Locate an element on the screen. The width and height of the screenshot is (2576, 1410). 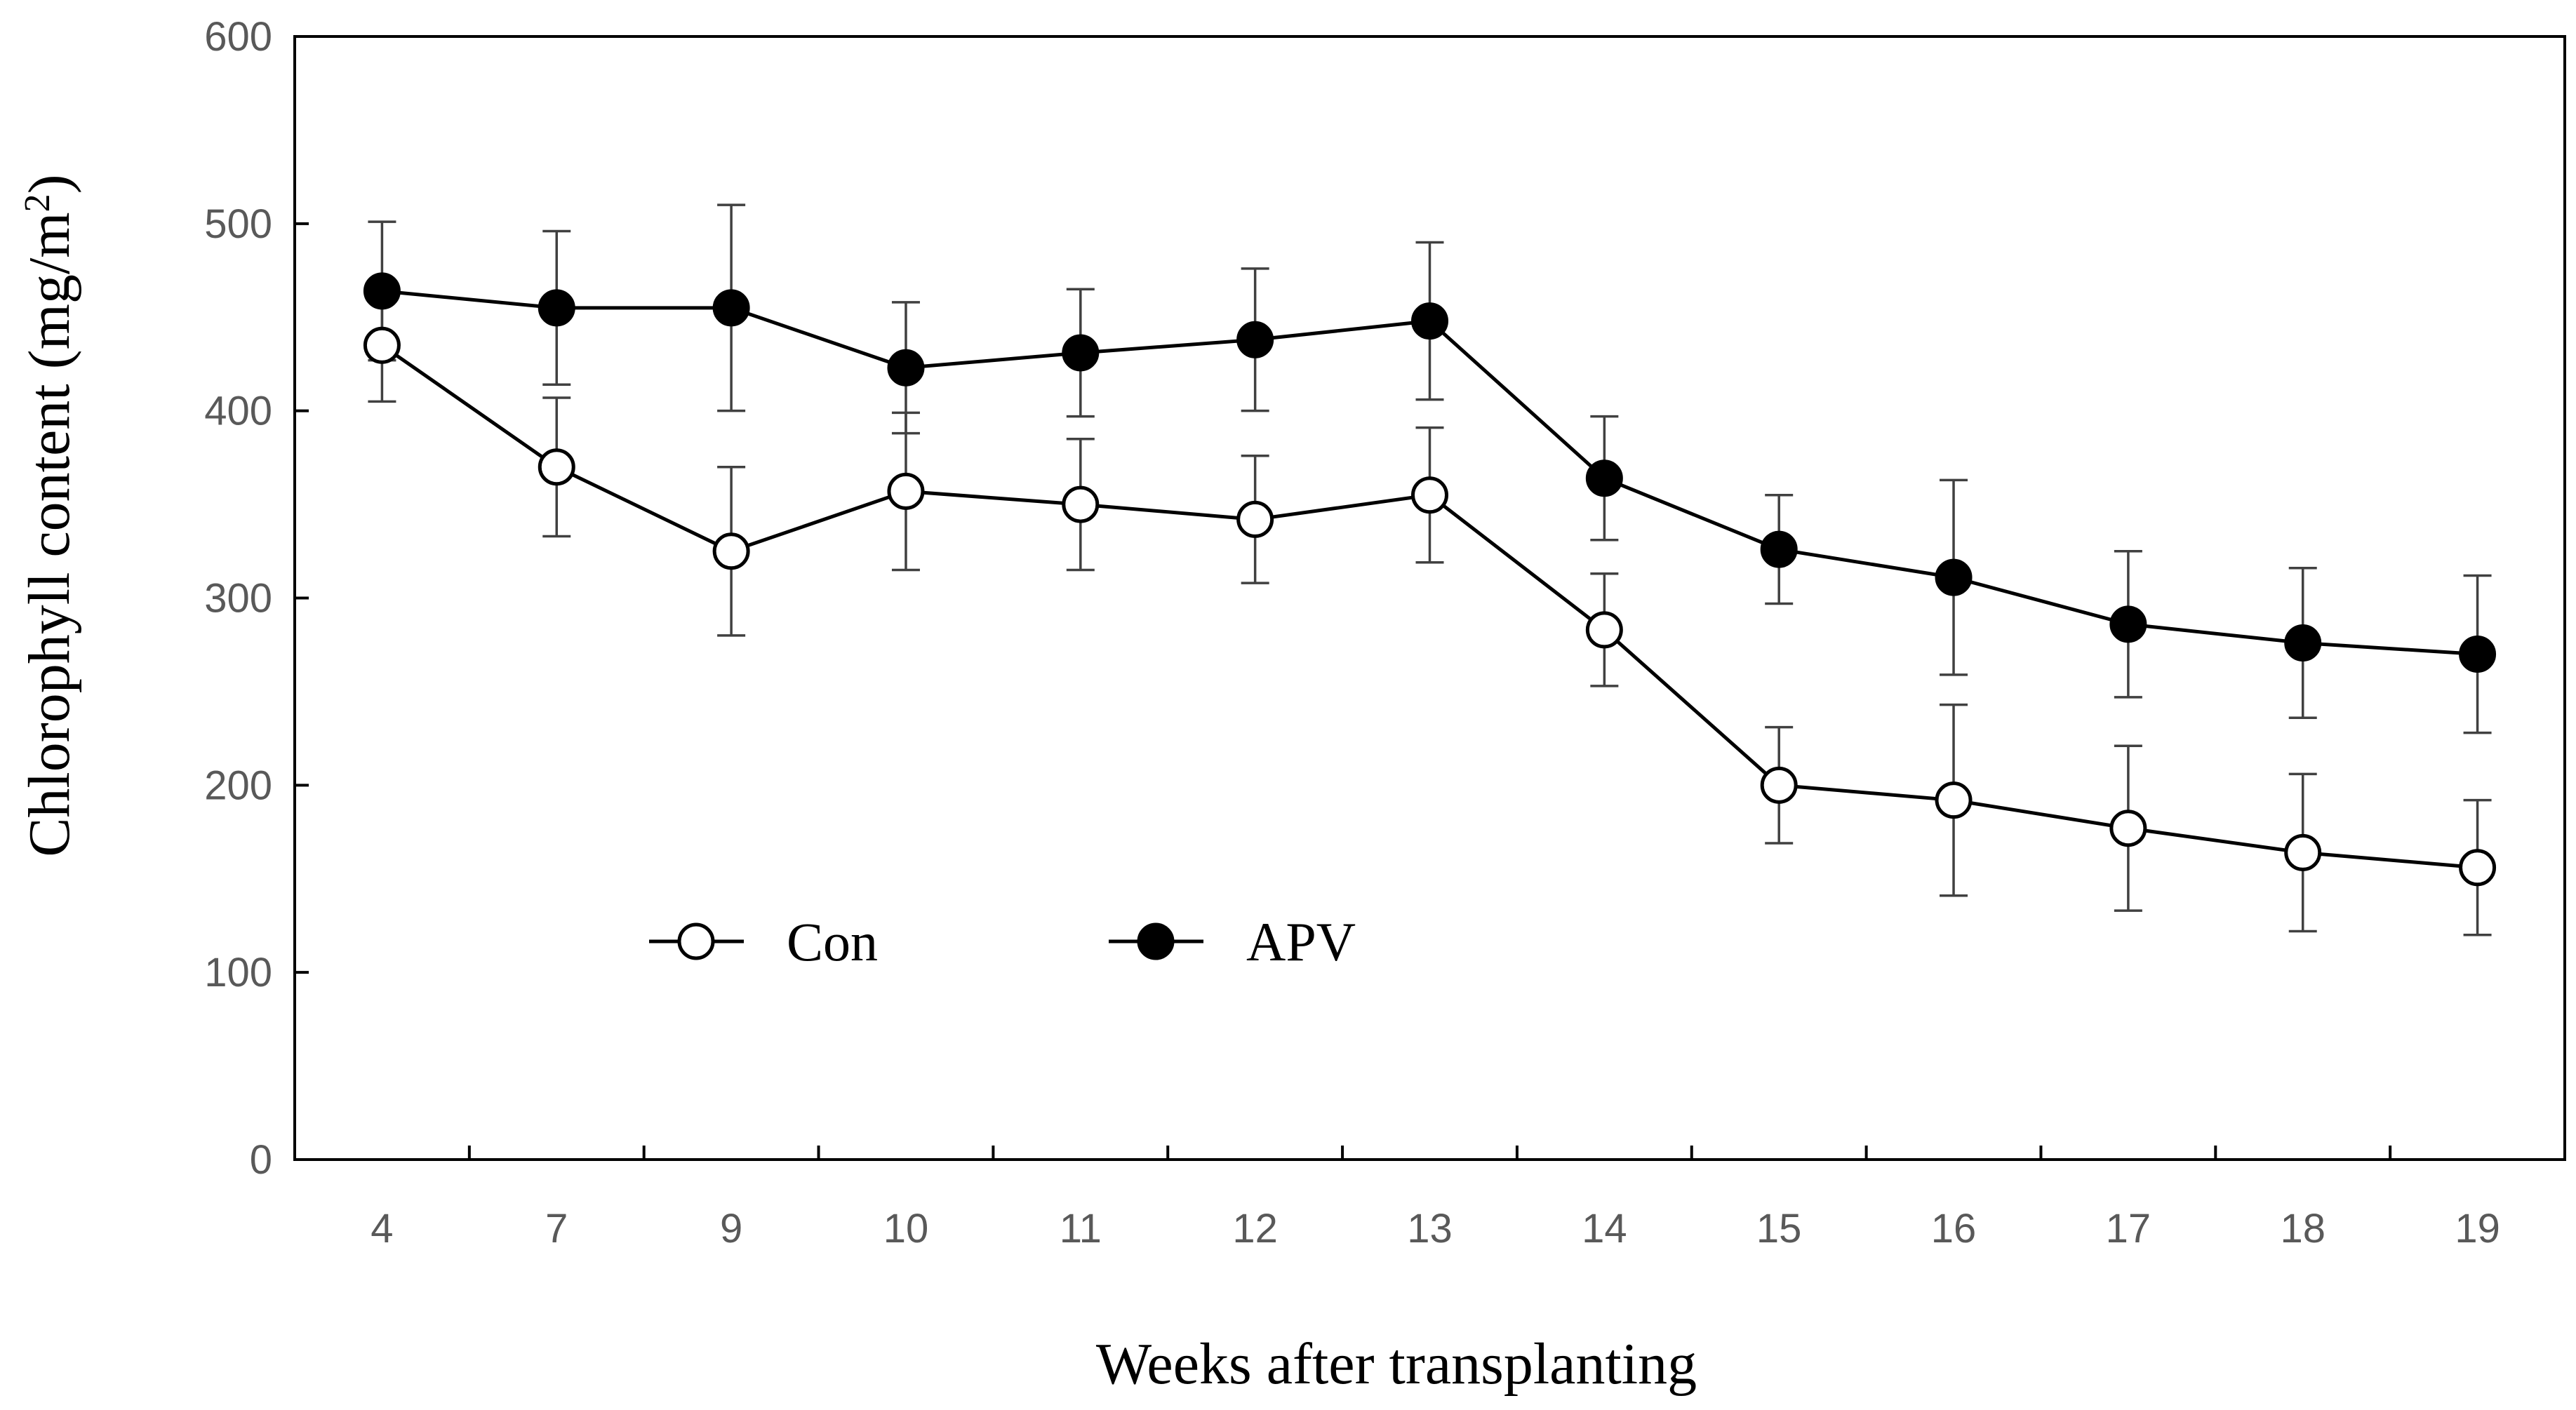
x-tick-label: 17 is located at coordinates (2128, 1228).